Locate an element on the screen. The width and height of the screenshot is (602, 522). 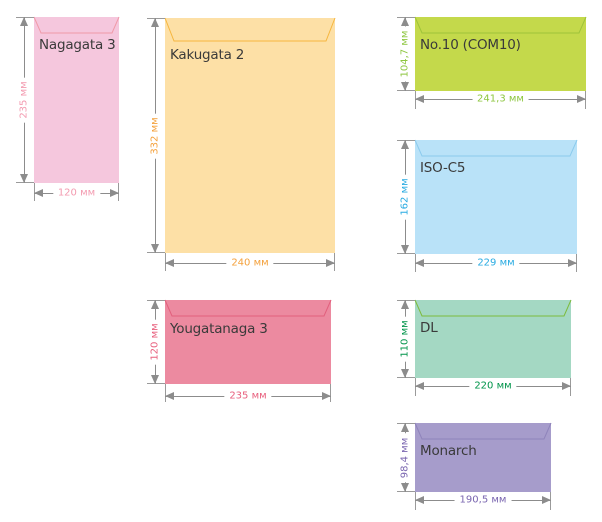
envelope-iso-c5: ISO-C5 162 мм 229 мм is located at coordinates (487, 205).